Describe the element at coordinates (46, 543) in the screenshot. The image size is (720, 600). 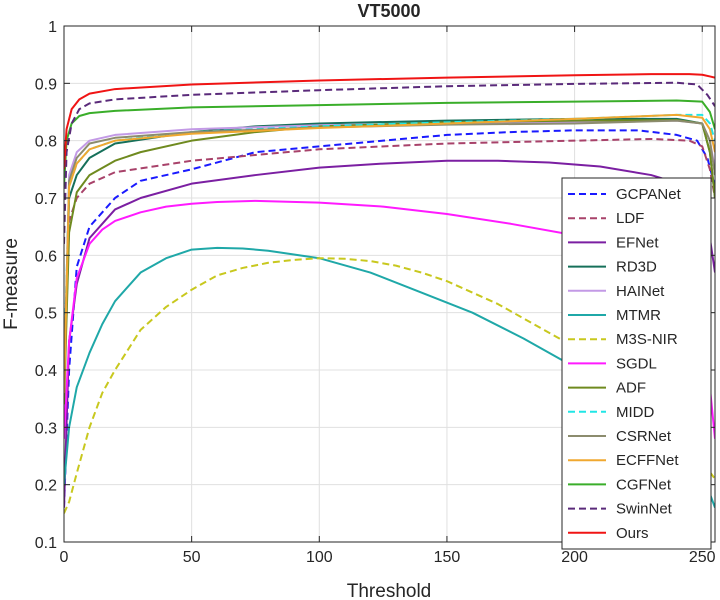
I see `y-tick-label: 0.1` at that location.